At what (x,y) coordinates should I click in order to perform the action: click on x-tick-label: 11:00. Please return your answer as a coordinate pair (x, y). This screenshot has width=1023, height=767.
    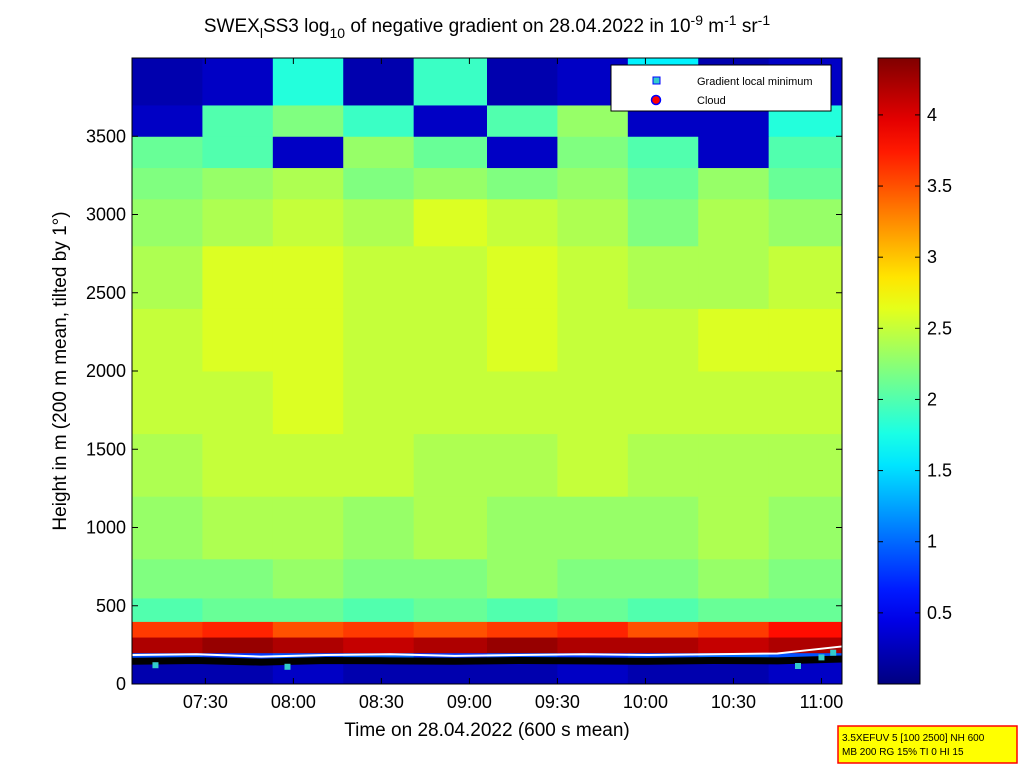
    Looking at the image, I should click on (822, 702).